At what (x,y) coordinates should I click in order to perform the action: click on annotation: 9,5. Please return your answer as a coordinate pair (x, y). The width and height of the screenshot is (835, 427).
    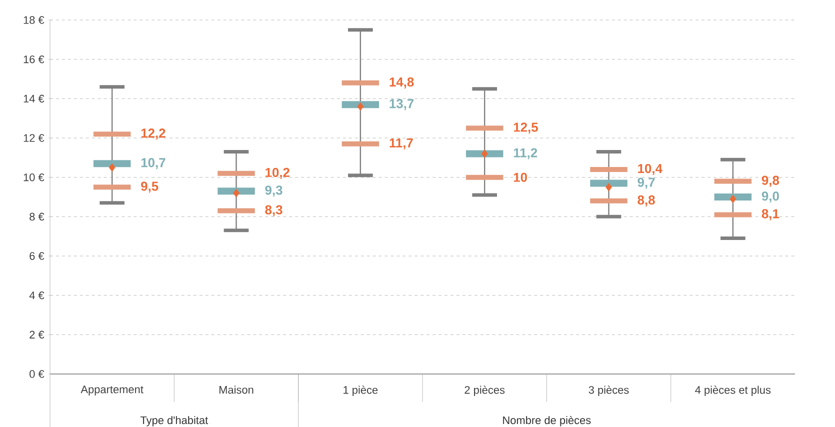
    Looking at the image, I should click on (149, 187).